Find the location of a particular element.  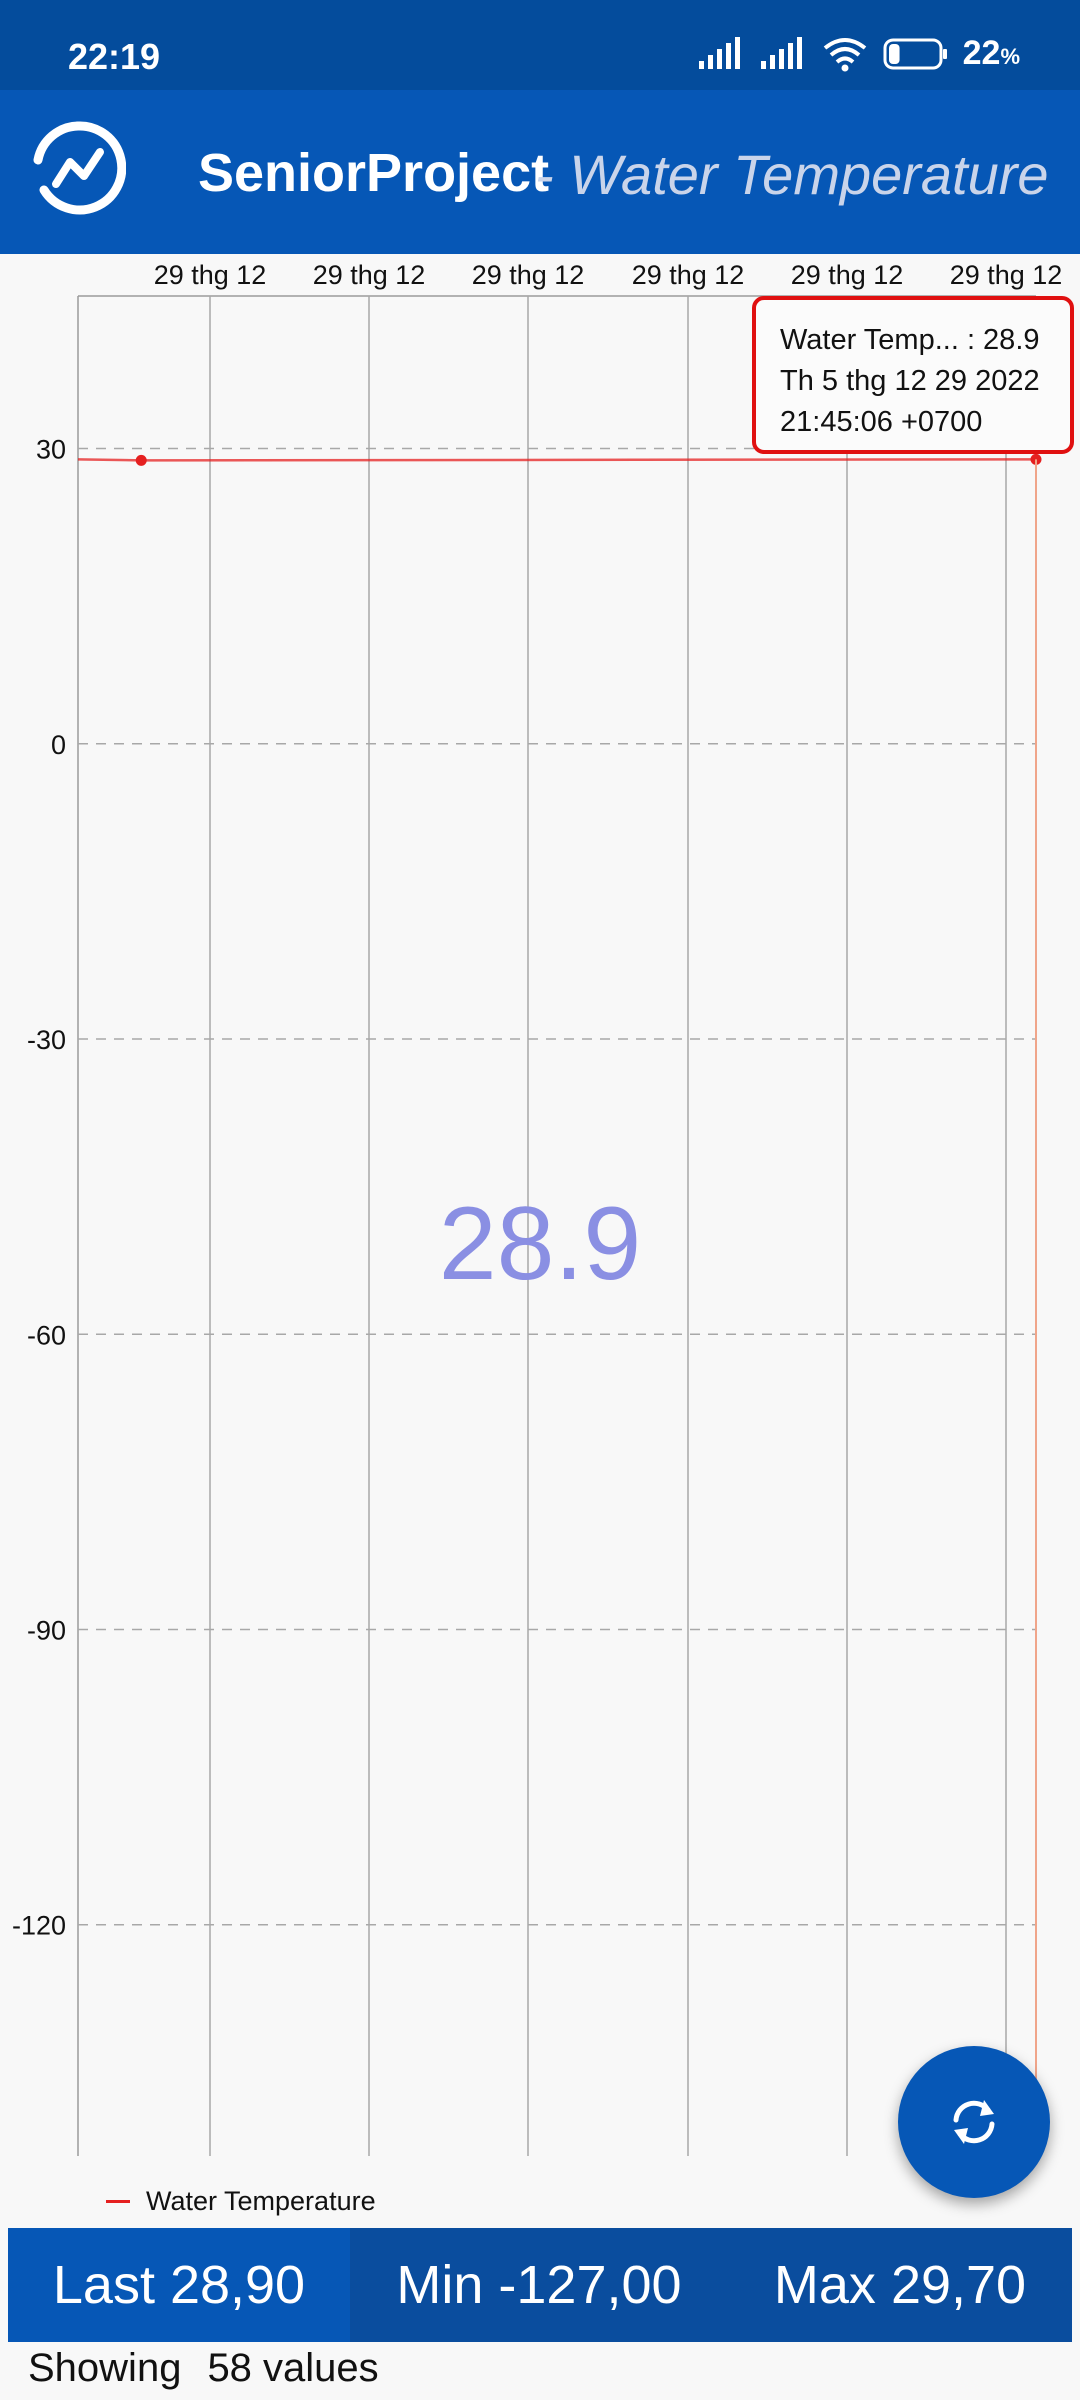

y-tick-label: -90 is located at coordinates (46, 1630).